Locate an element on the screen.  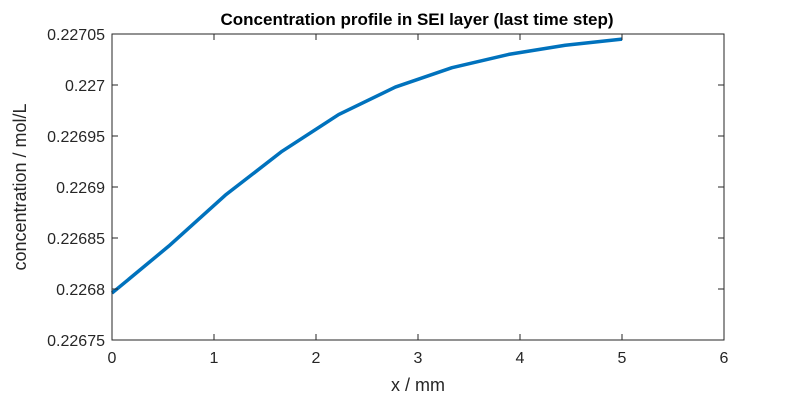
y-tick-label: 0.2269 is located at coordinates (80, 188).